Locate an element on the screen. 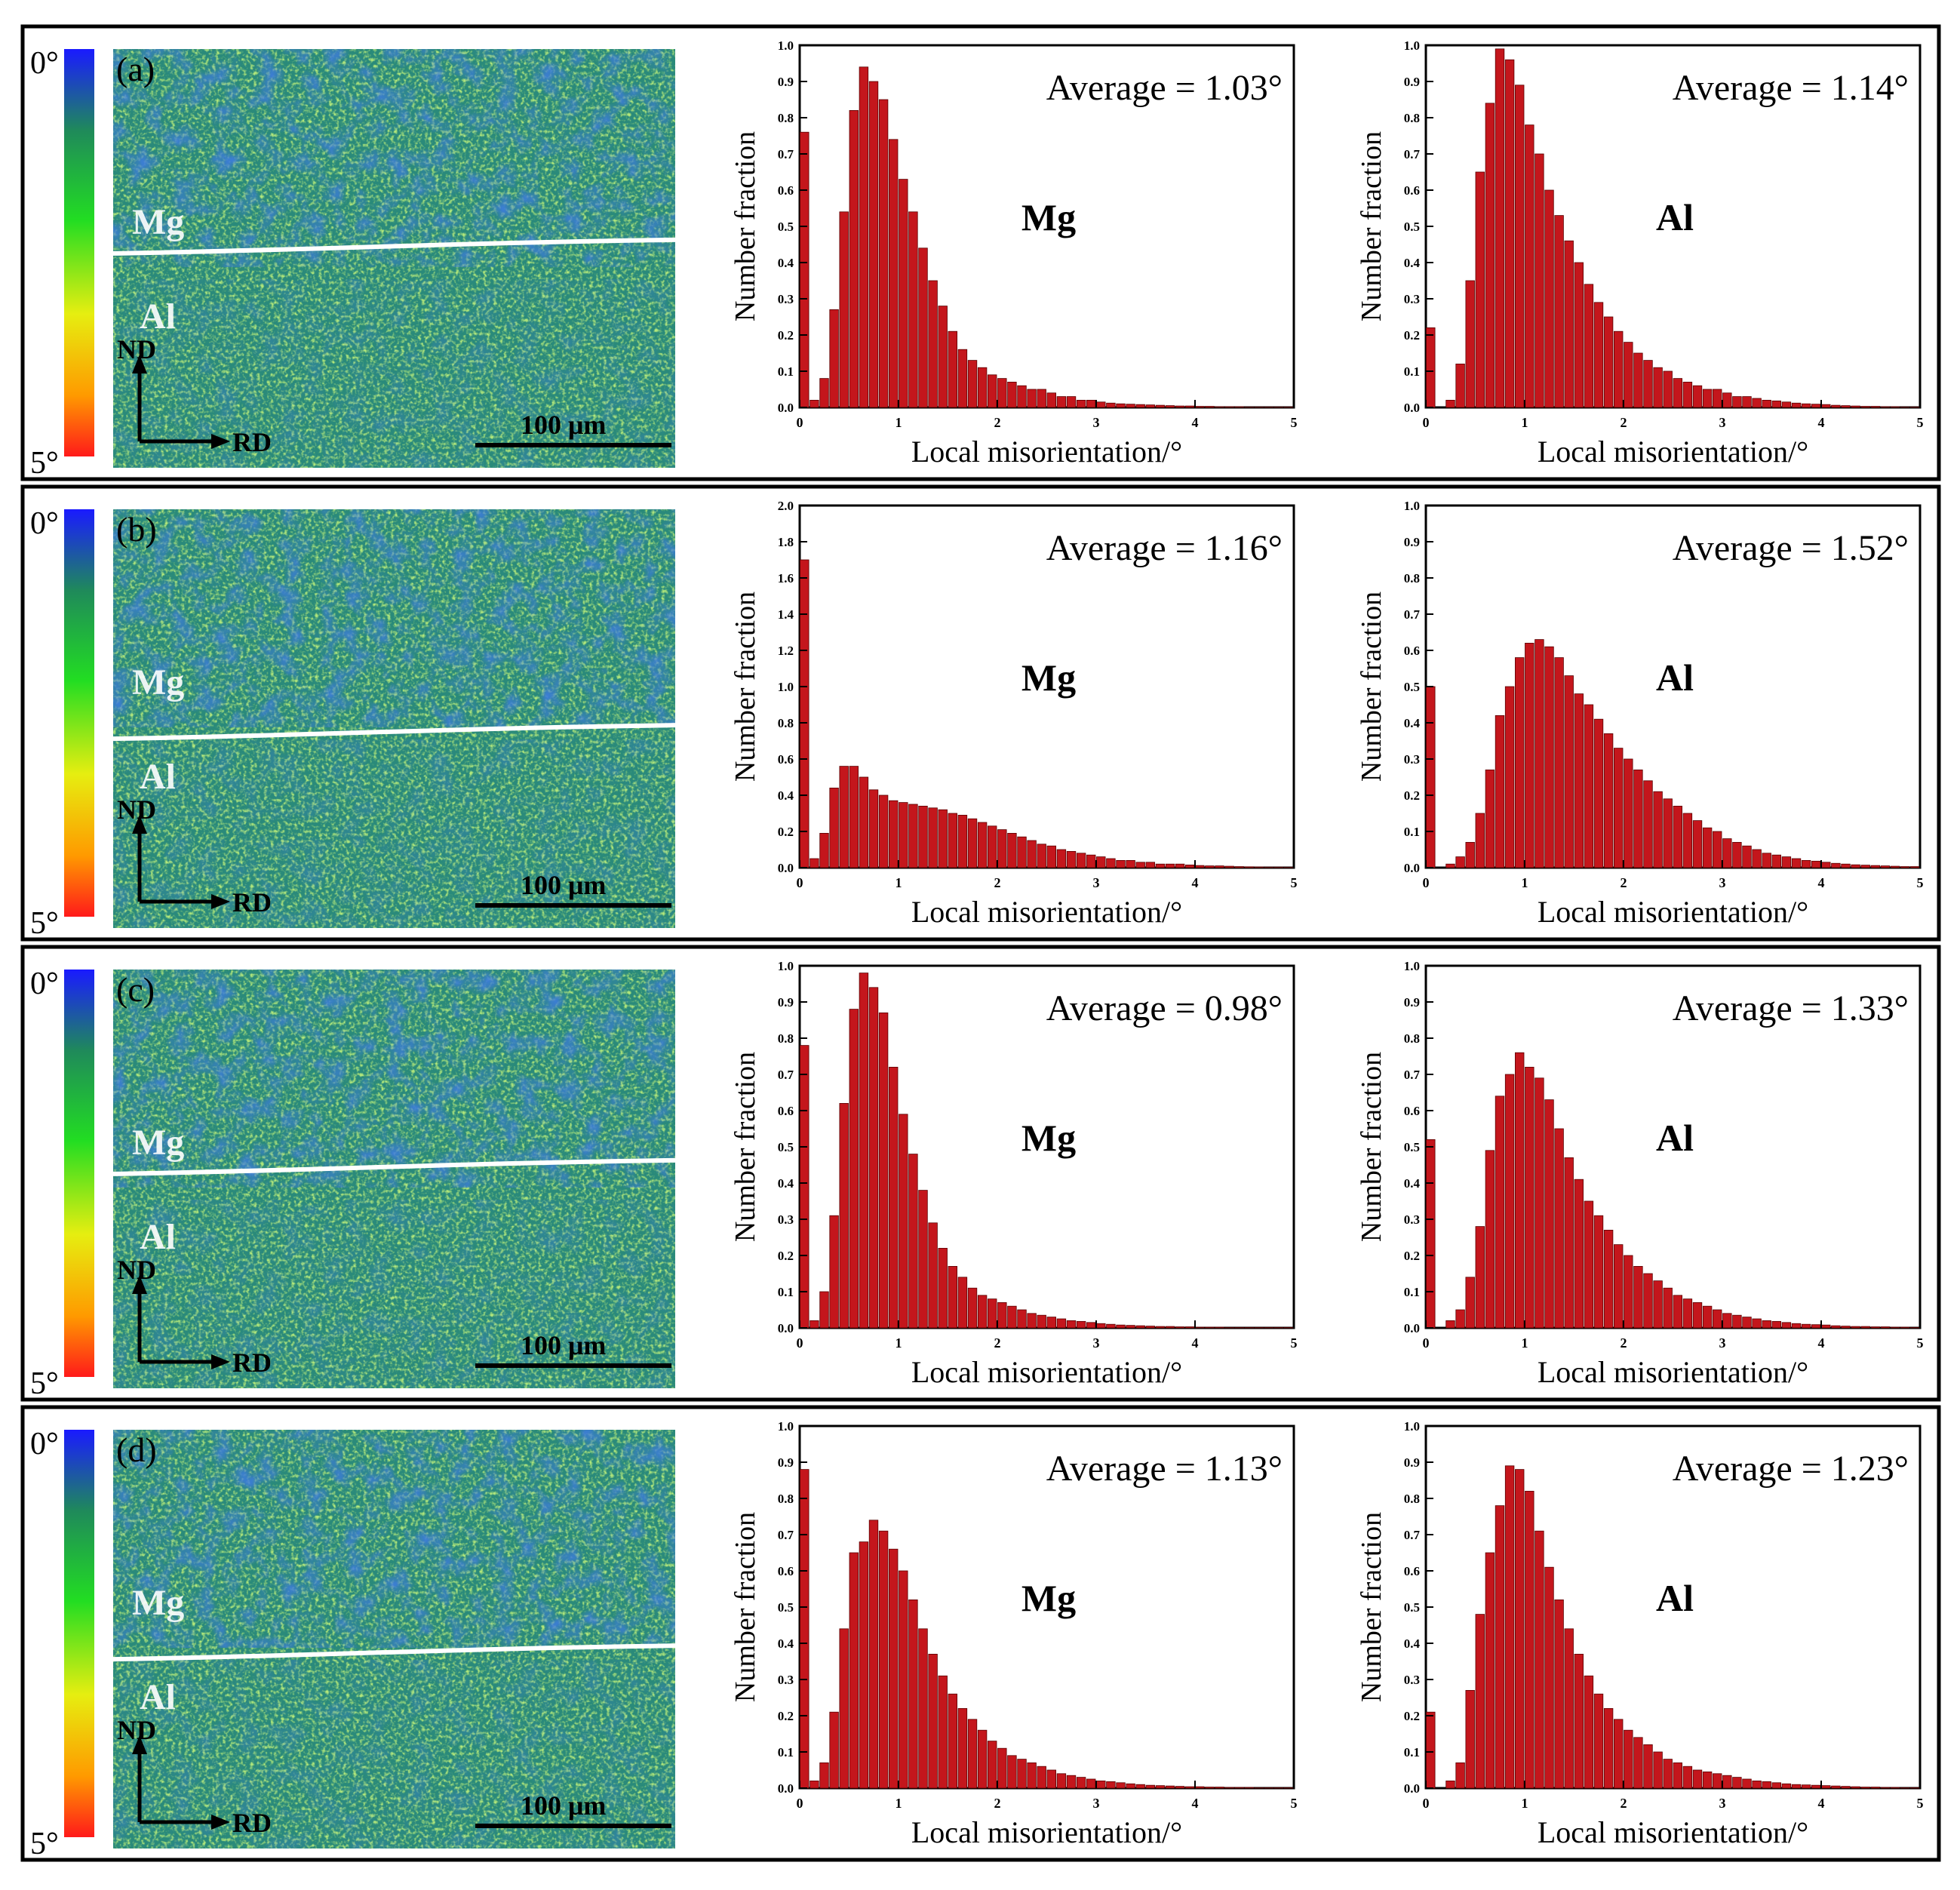  y-tick-label: 1.4 is located at coordinates (786, 614).